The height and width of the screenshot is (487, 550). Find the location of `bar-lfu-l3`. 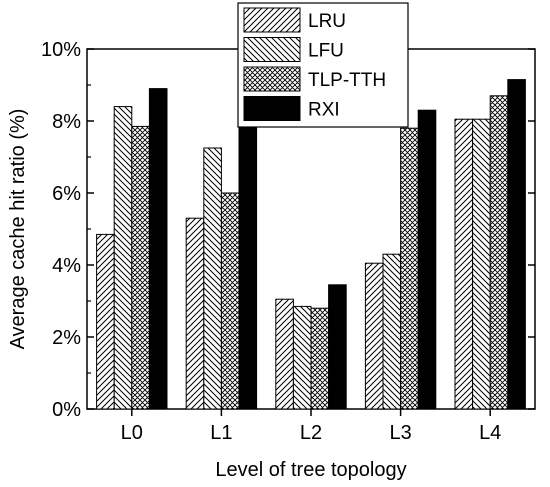

bar-lfu-l3 is located at coordinates (392, 331).